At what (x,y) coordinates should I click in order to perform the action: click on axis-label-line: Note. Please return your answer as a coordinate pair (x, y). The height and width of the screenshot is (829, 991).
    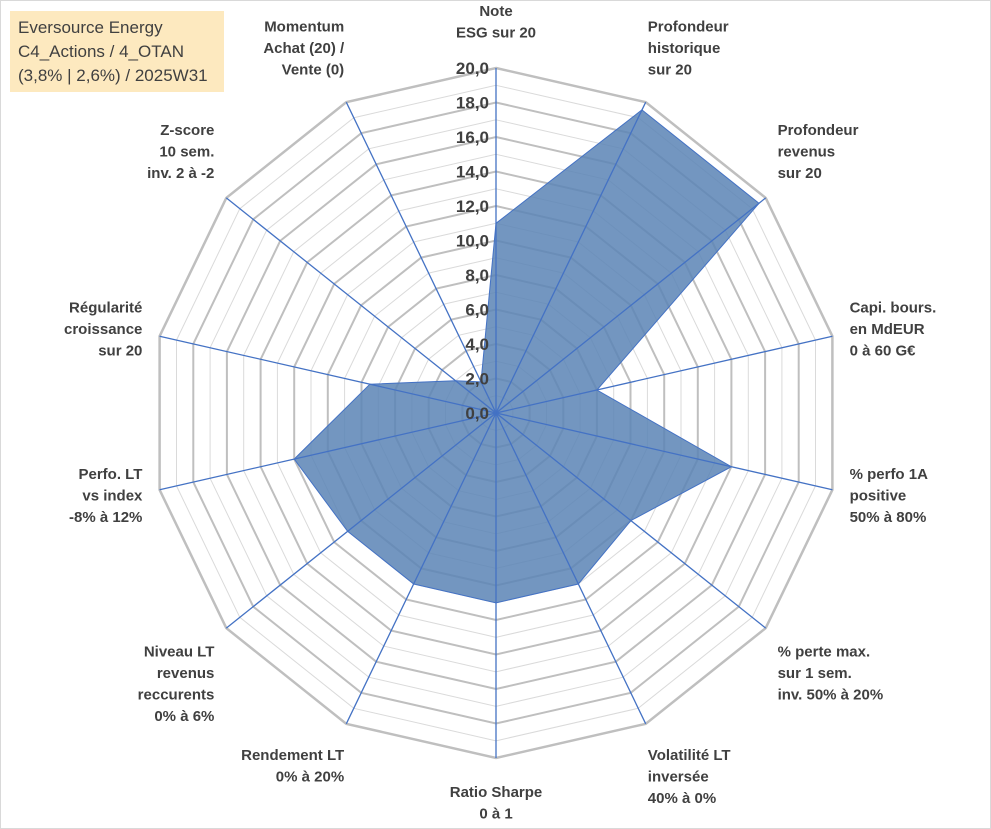
    Looking at the image, I should click on (495, 11).